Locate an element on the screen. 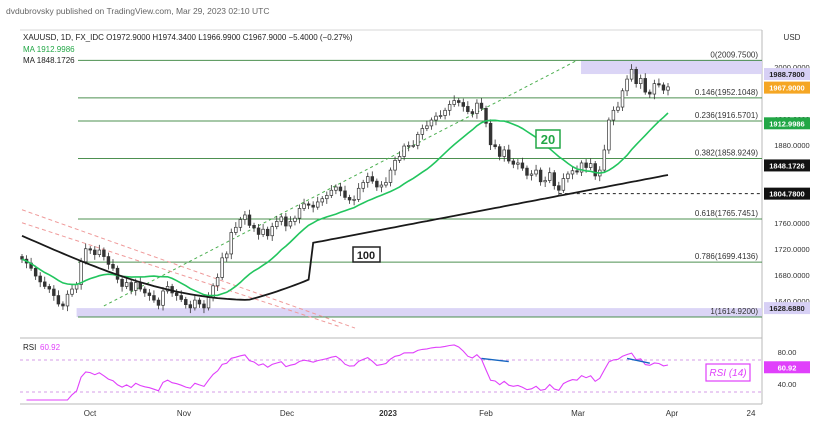  fib-label: 0(2009.7500) is located at coordinates (734, 54).